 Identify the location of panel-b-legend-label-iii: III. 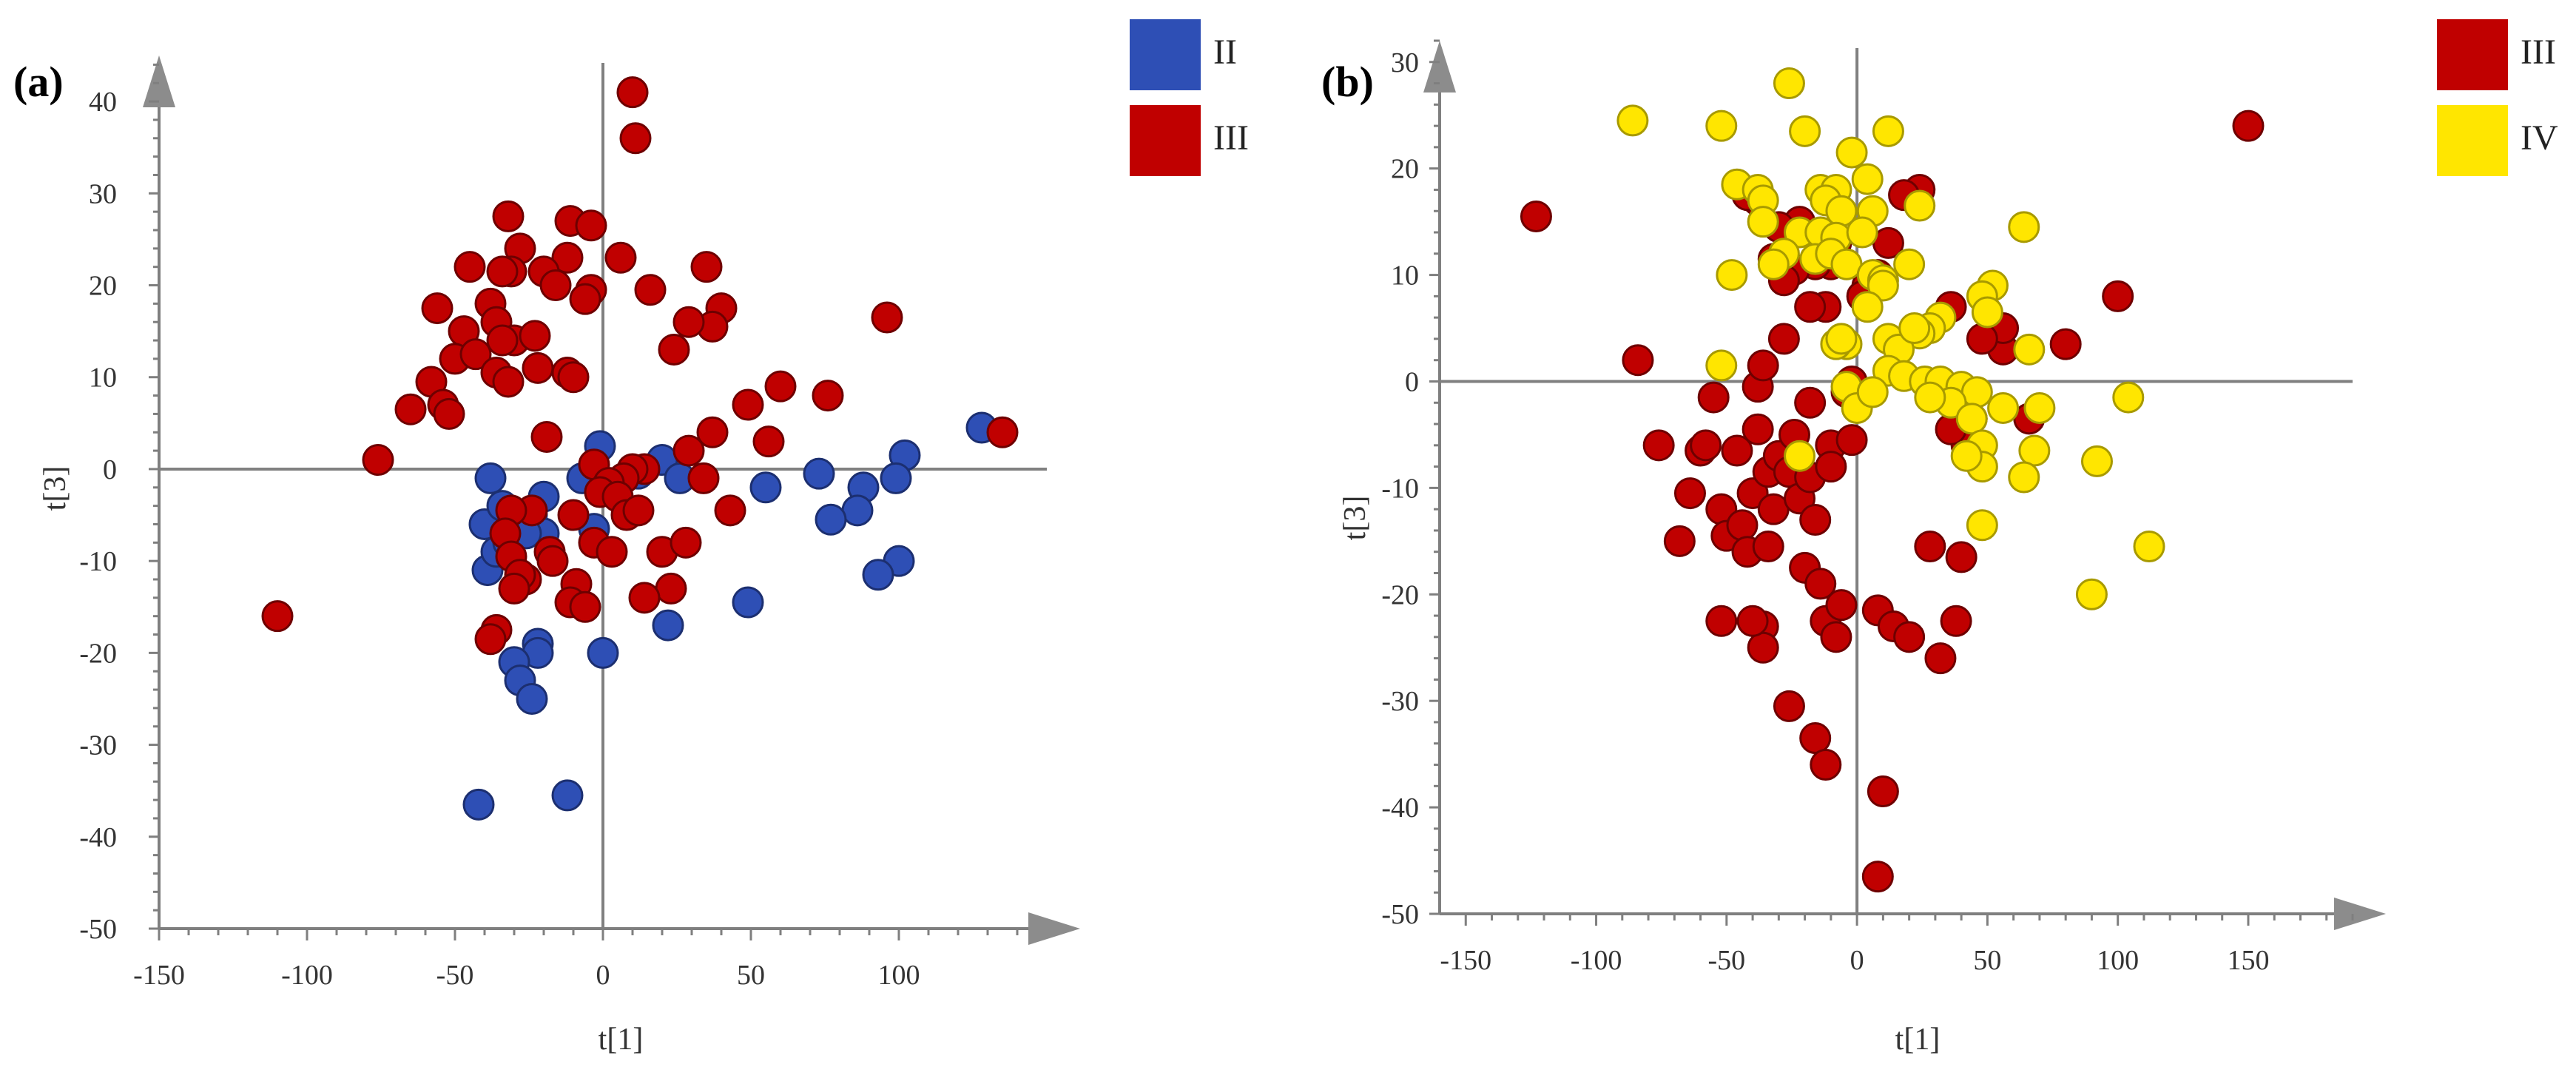
(2538, 52).